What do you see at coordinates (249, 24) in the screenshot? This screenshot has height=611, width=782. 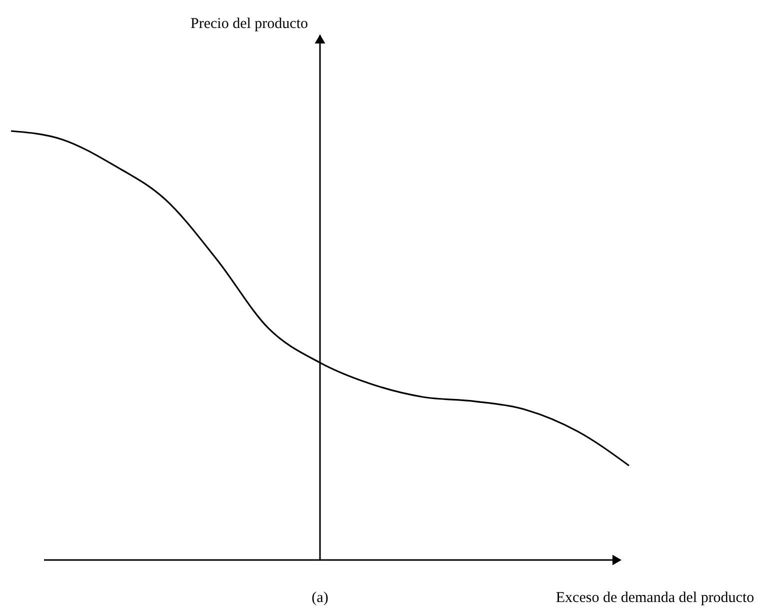 I see `text: Precio del producto` at bounding box center [249, 24].